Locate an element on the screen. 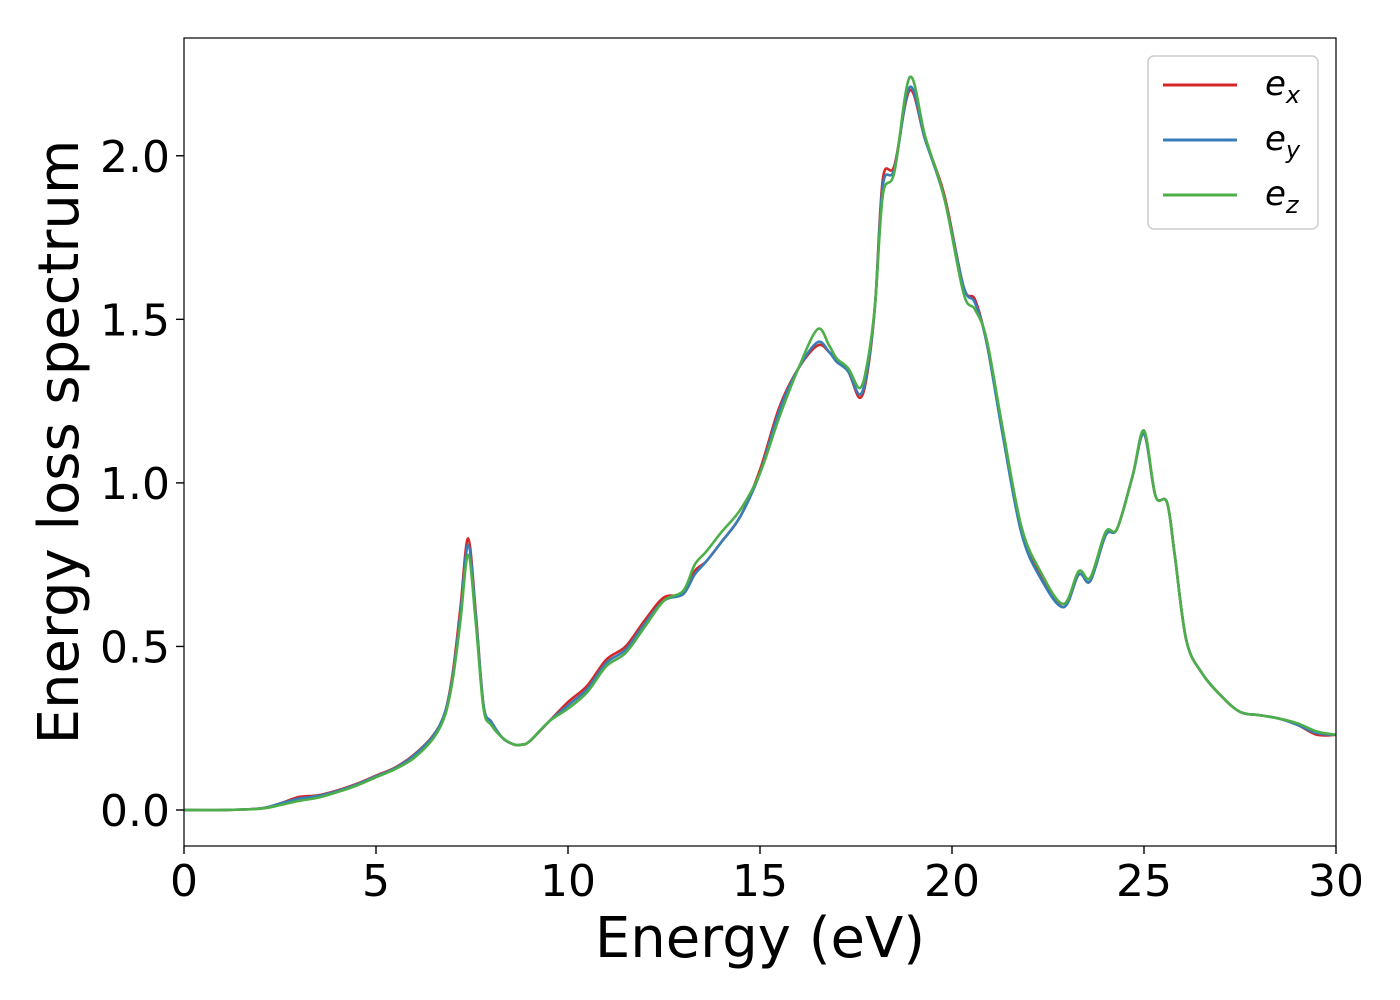 This screenshot has width=1400, height=1000. x-tick-label: 25 is located at coordinates (1144, 881).